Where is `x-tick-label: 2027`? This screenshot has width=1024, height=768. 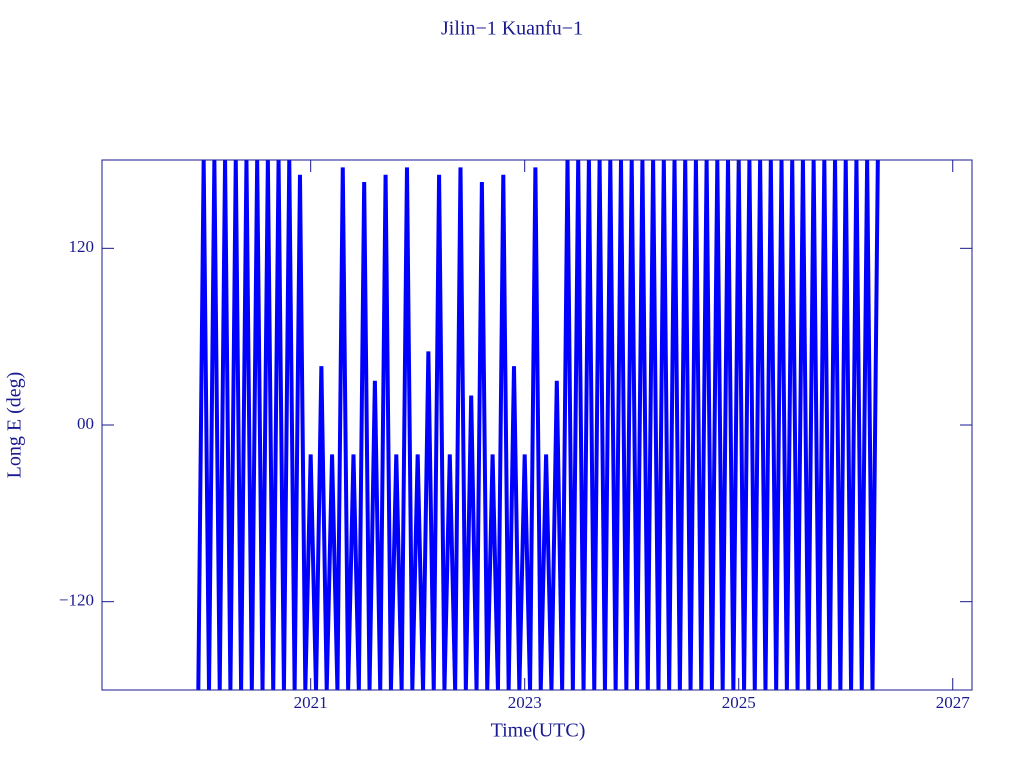 x-tick-label: 2027 is located at coordinates (953, 702).